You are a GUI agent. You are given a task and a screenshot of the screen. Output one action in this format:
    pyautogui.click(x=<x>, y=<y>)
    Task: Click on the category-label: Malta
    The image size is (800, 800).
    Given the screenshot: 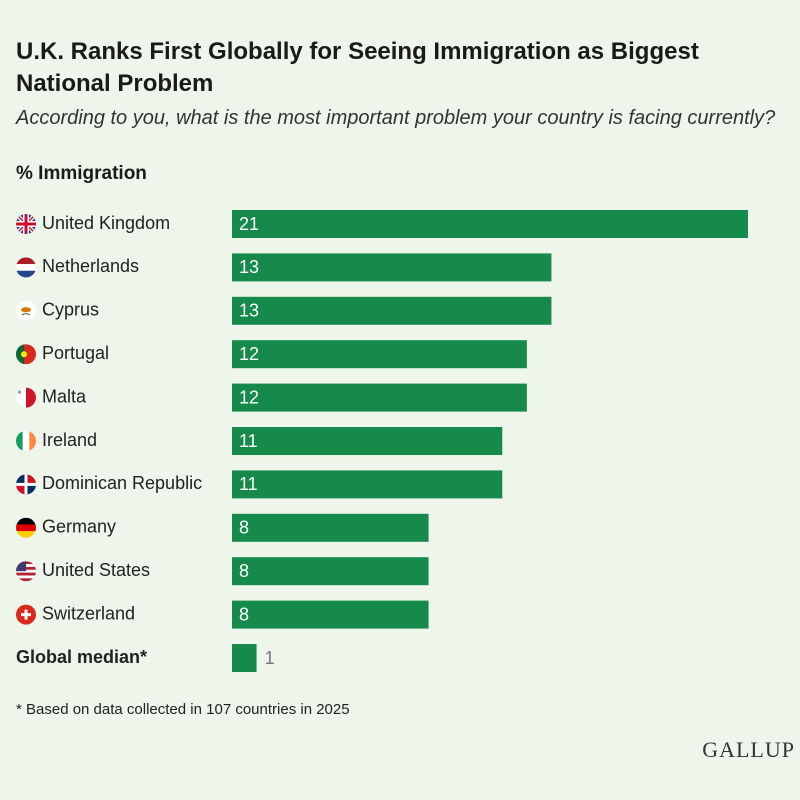 What is the action you would take?
    pyautogui.click(x=64, y=396)
    